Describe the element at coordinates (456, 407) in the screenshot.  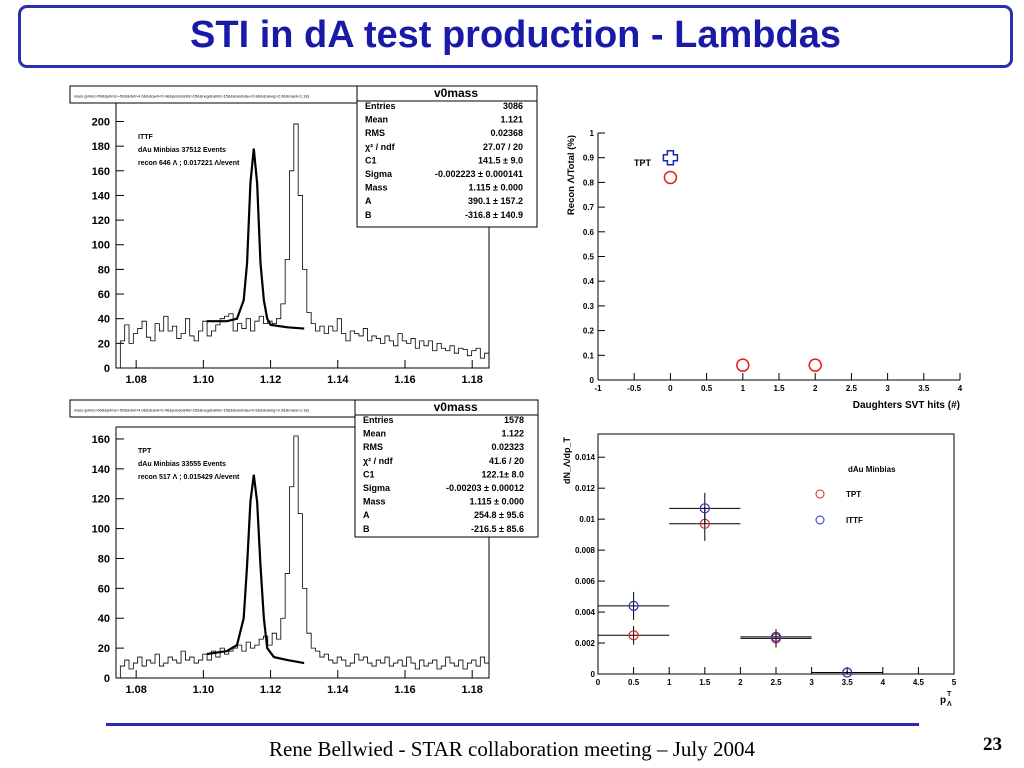
I see `stats-title: v0mass` at that location.